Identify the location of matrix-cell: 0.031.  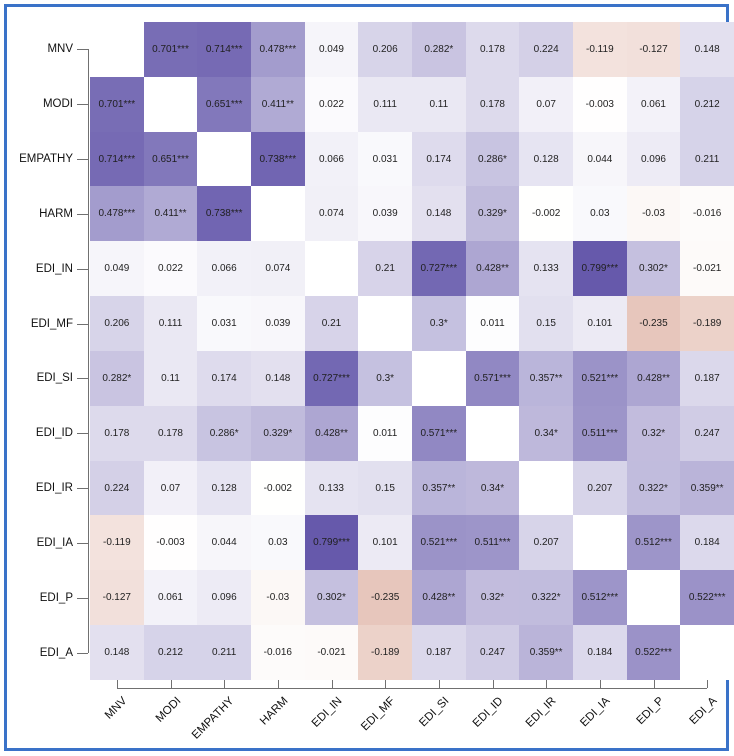
(224, 323).